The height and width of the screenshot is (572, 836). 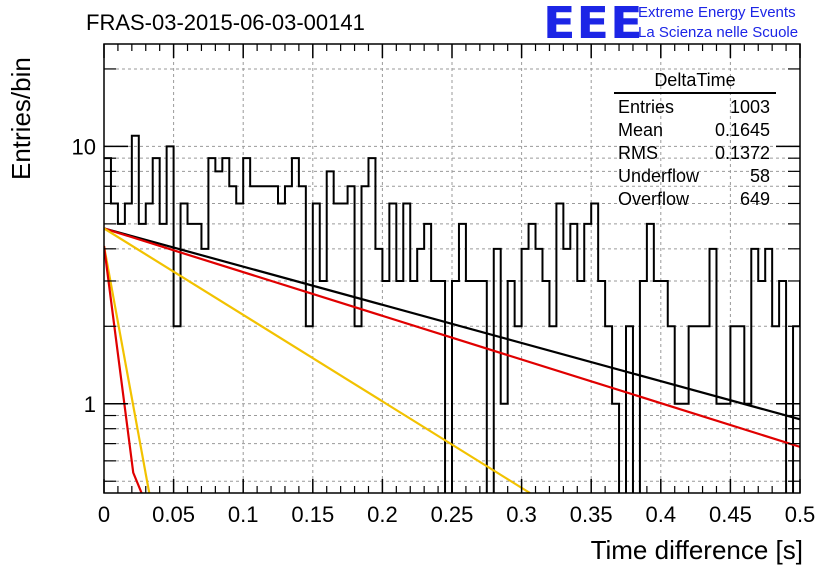 I want to click on y-tick-label: 1, so click(x=90, y=404).